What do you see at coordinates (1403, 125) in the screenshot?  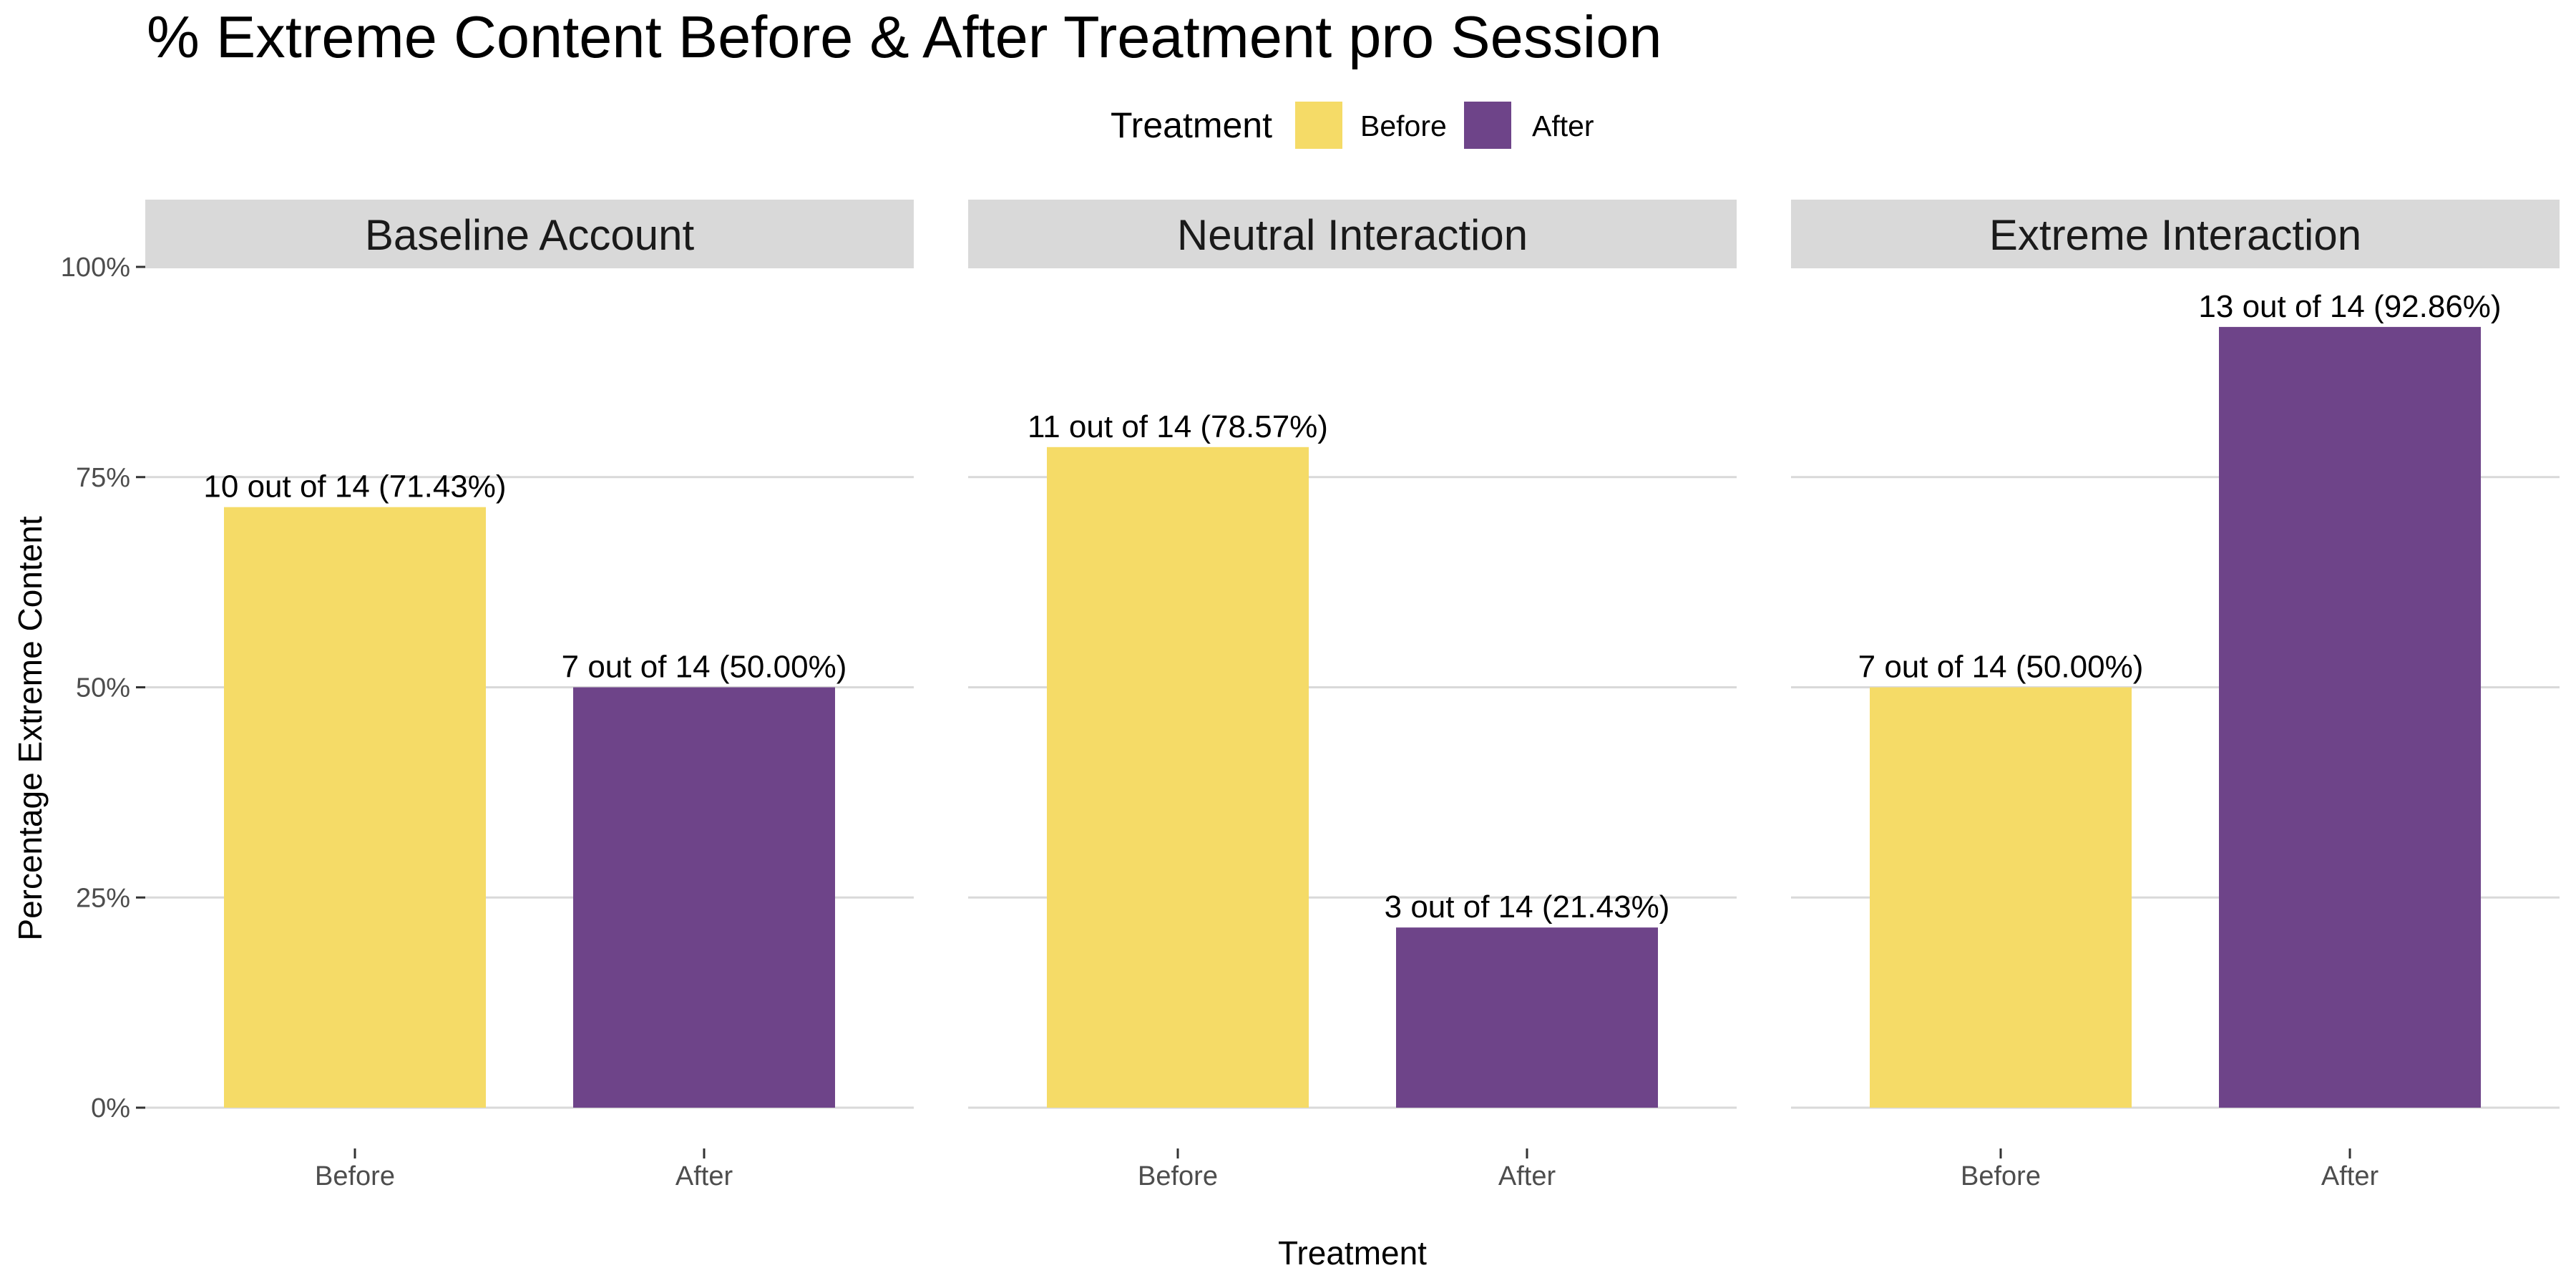 I see `legend-label-before: Before` at bounding box center [1403, 125].